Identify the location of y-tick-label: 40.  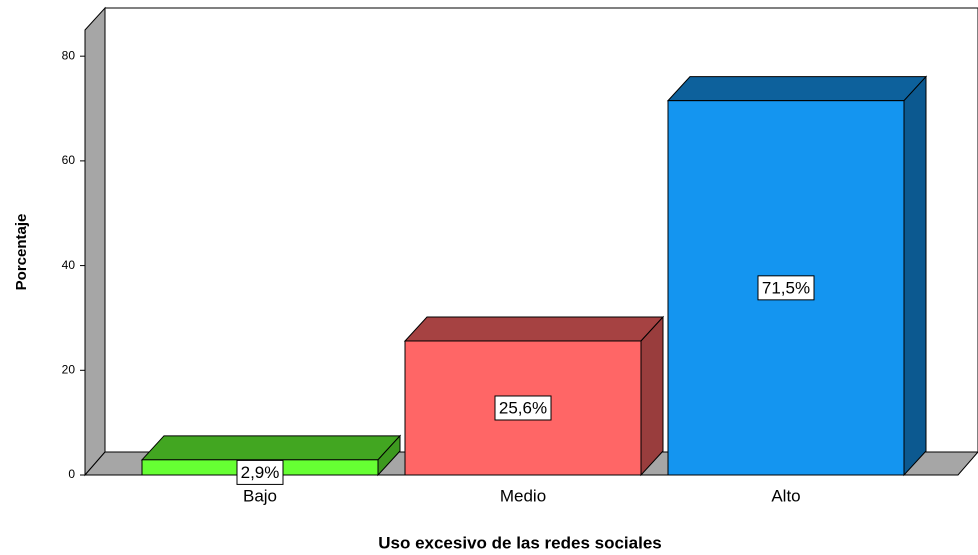
(69, 265).